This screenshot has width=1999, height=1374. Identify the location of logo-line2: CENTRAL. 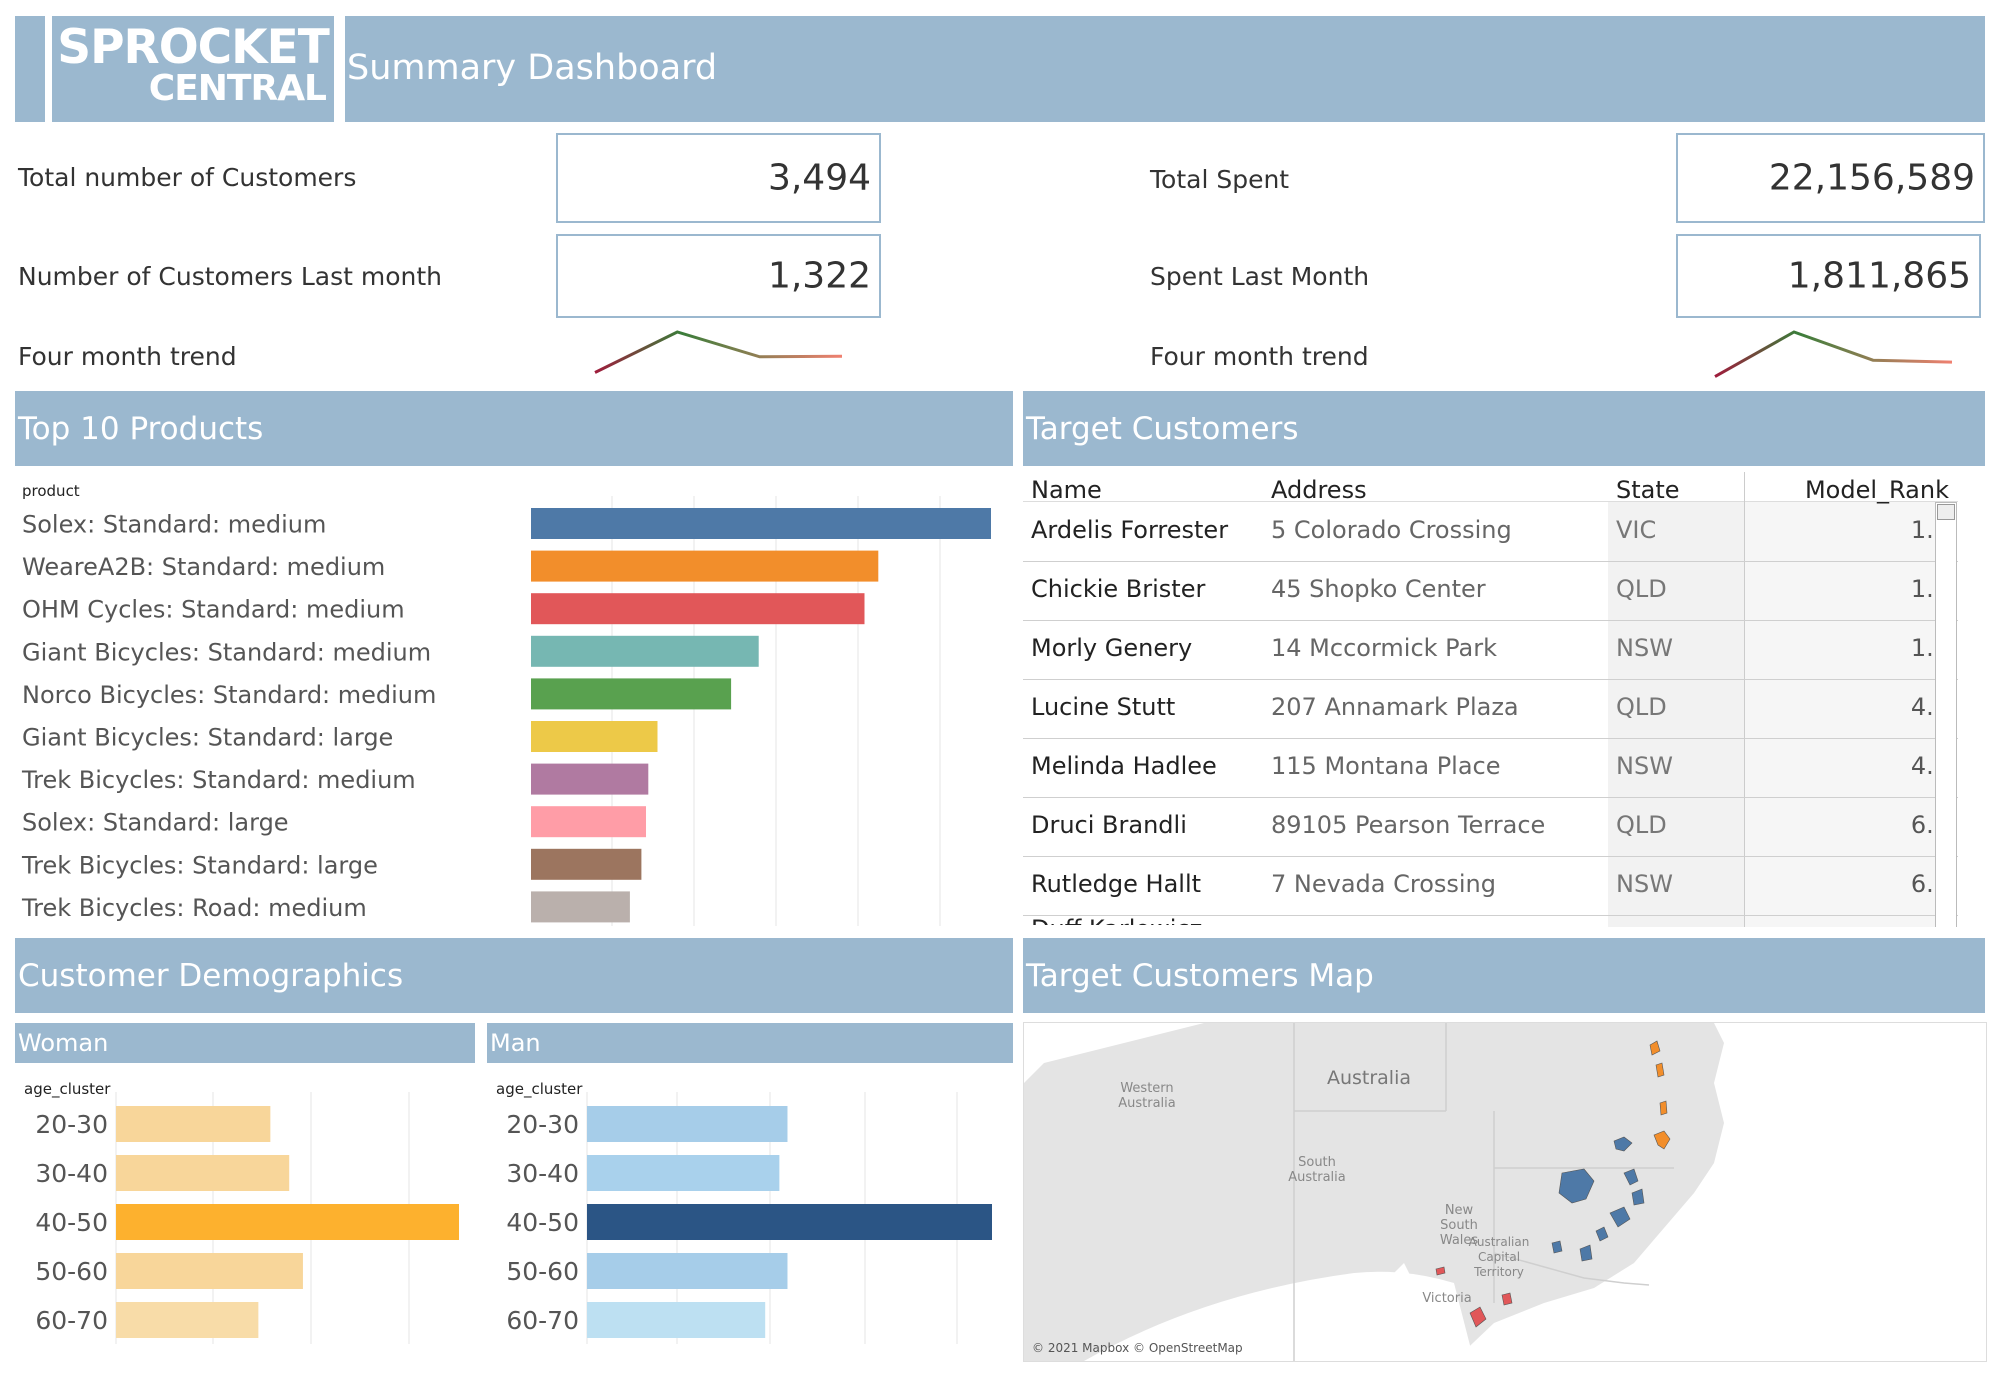
(237, 88).